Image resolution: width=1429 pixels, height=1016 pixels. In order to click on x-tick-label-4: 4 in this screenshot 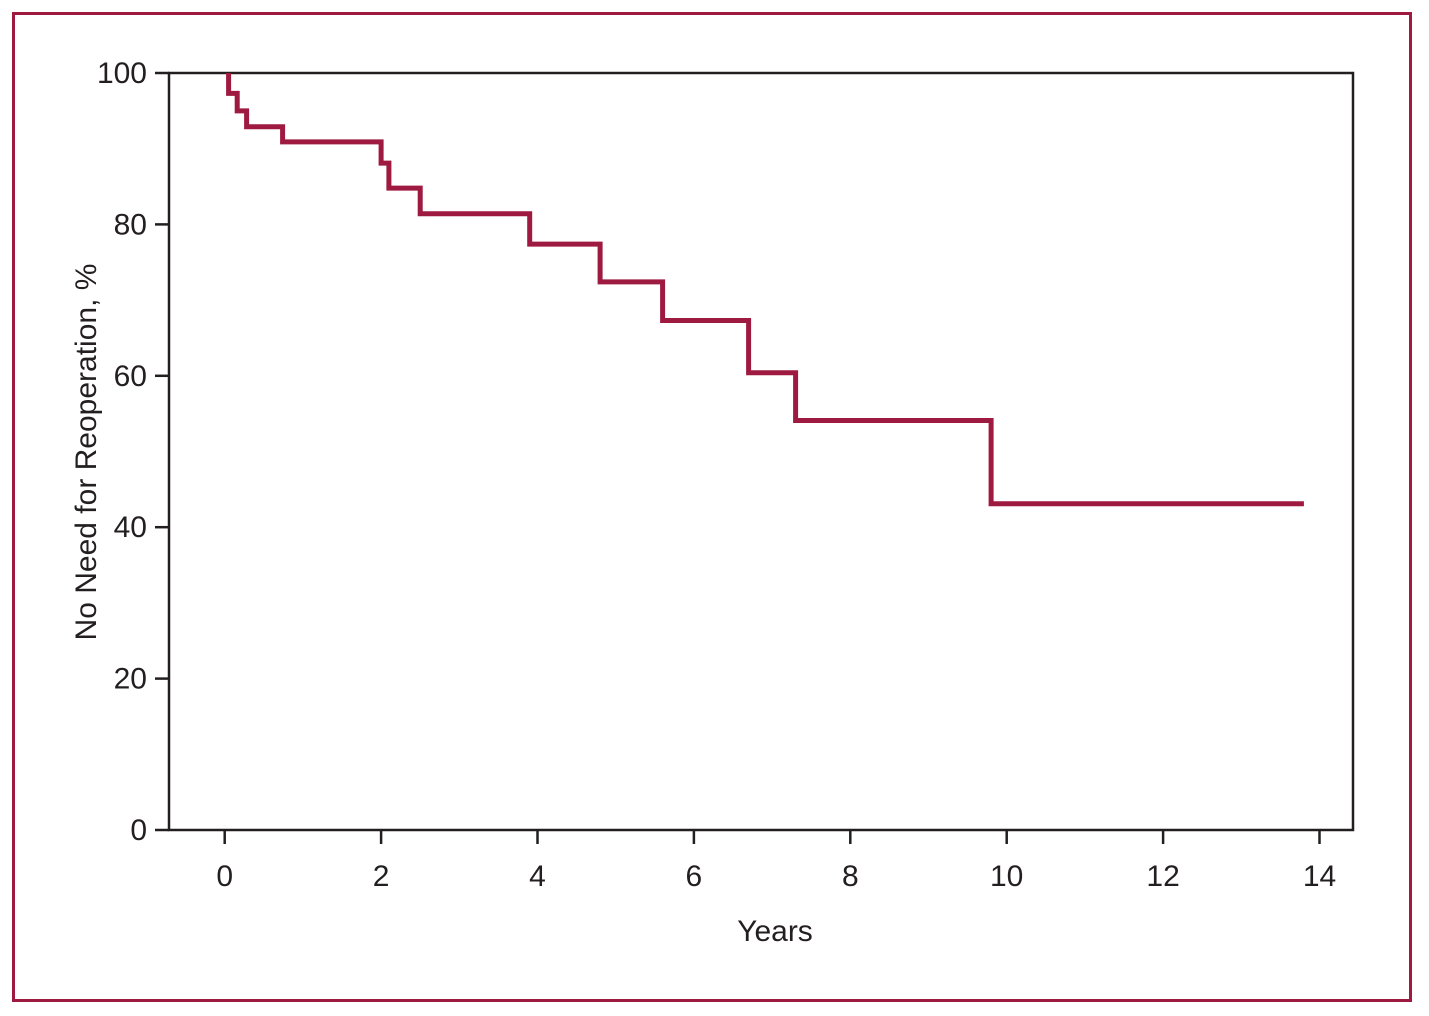, I will do `click(537, 876)`.